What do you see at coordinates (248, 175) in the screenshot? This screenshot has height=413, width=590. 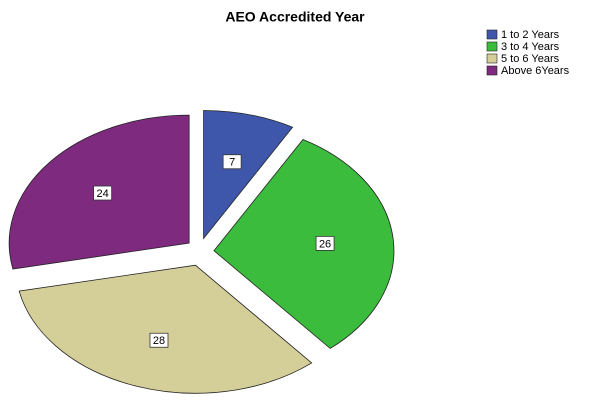 I see `pie-slice` at bounding box center [248, 175].